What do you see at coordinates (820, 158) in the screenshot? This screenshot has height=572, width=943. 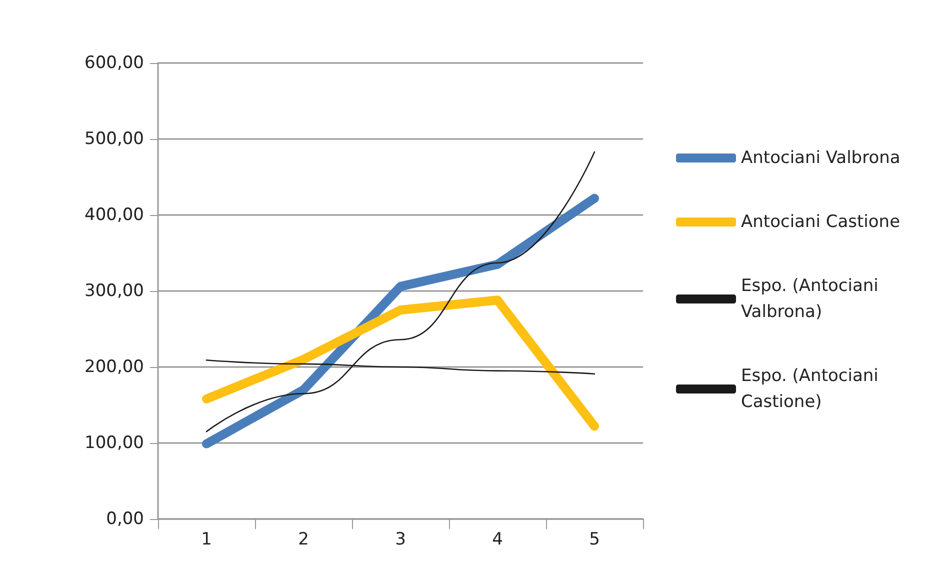 I see `legend-label: Antociani Valbrona` at bounding box center [820, 158].